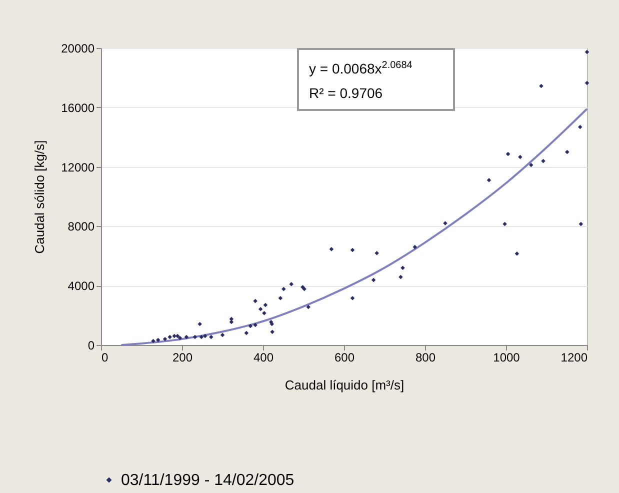 Image resolution: width=619 pixels, height=493 pixels. What do you see at coordinates (344, 357) in the screenshot?
I see `x-tick-label: 600` at bounding box center [344, 357].